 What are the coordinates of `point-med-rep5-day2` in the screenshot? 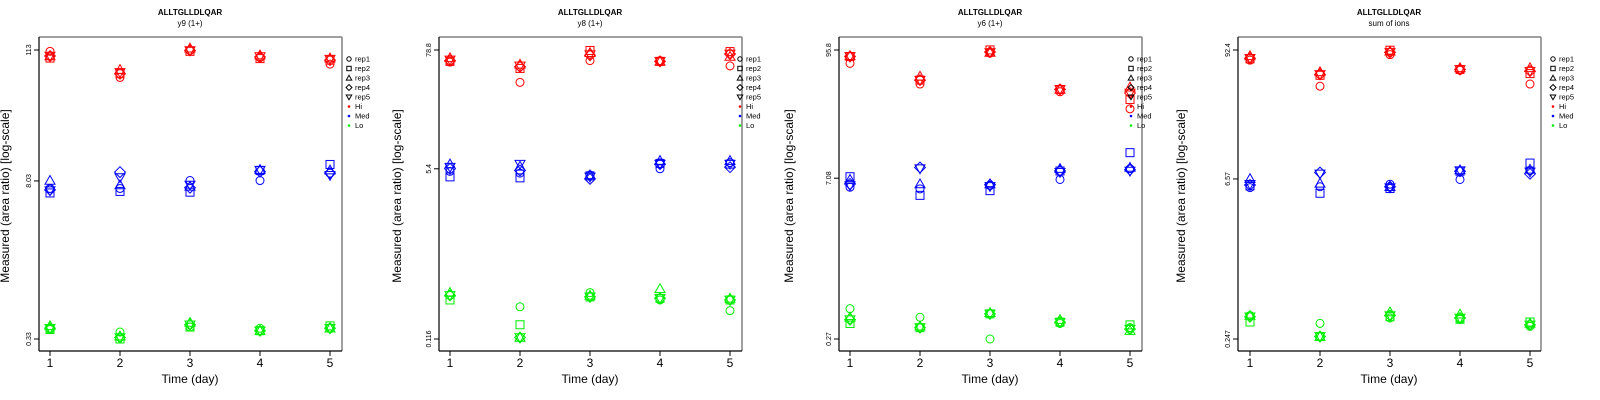 It's located at (920, 169).